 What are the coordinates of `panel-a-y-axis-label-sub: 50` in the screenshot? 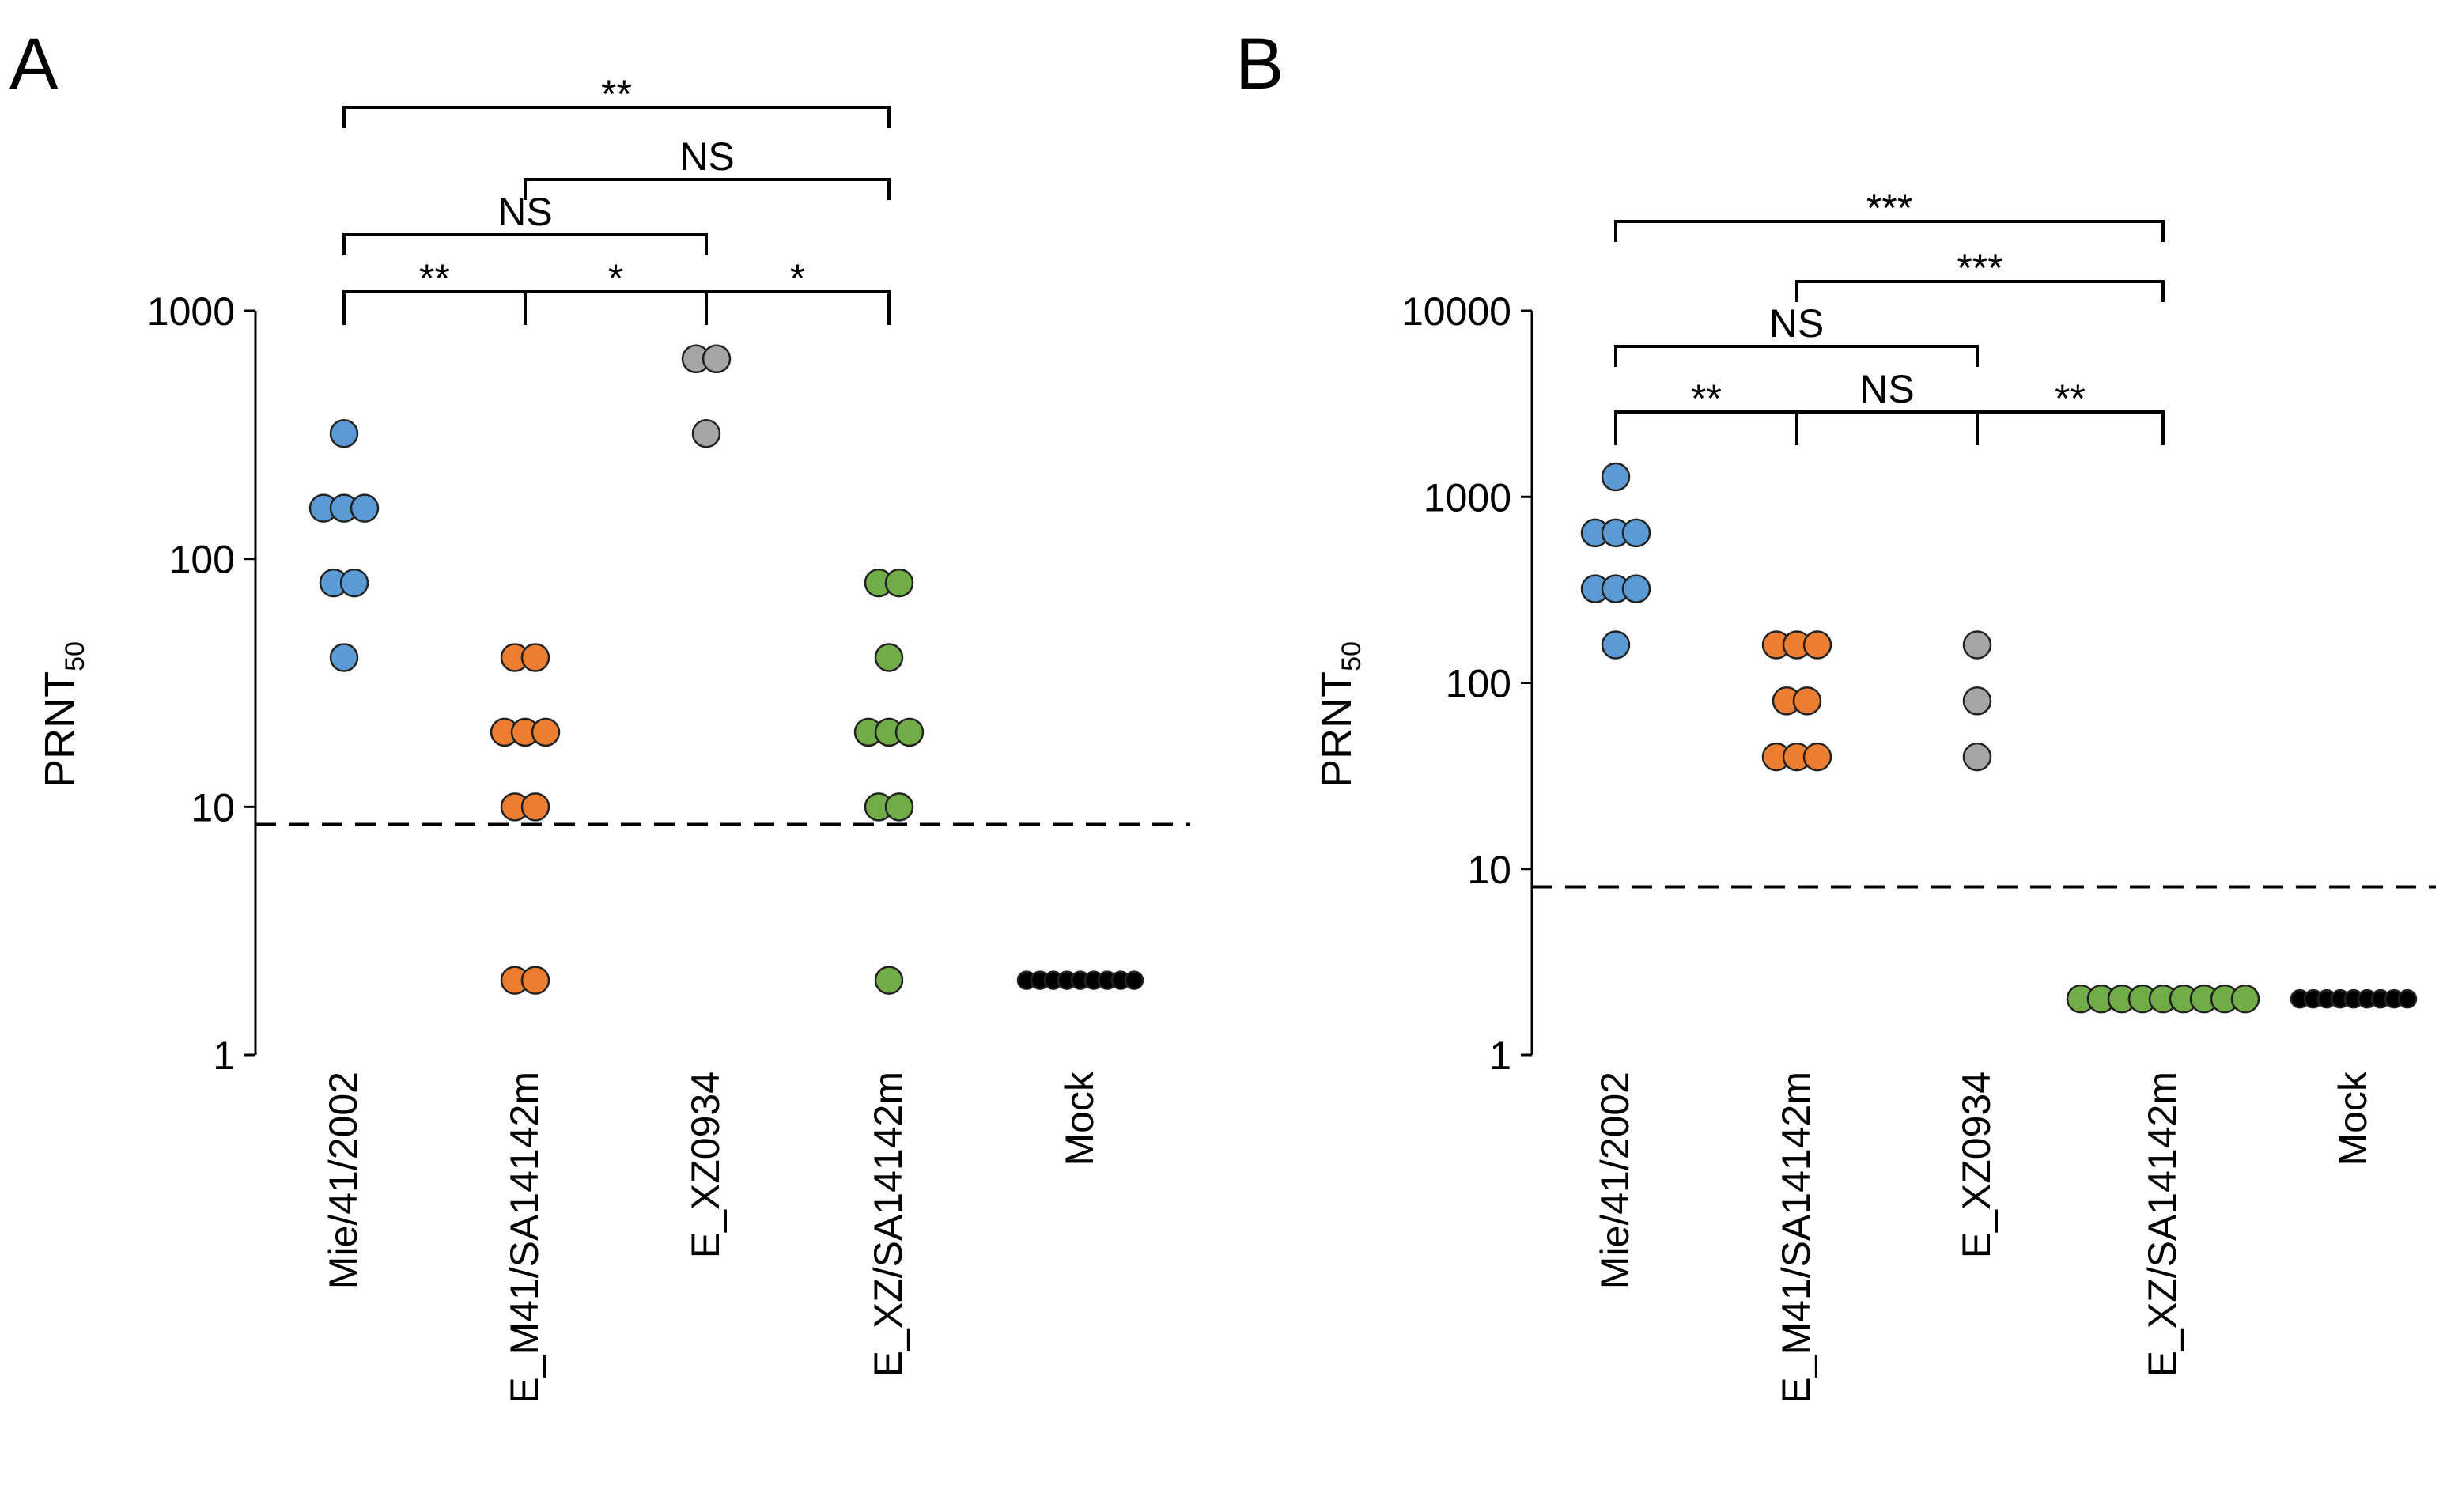 It's located at (75, 656).